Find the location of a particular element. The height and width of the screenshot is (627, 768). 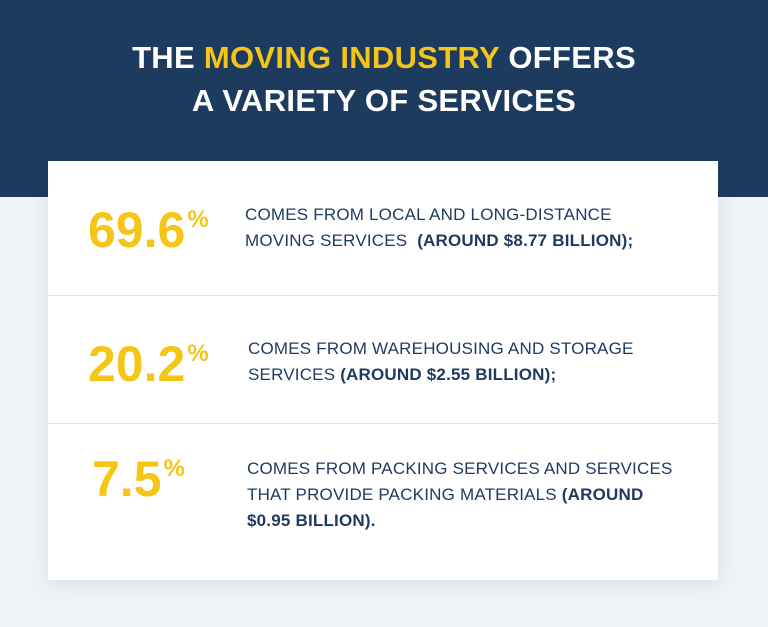

stat-number: 20.2 is located at coordinates (137, 364).